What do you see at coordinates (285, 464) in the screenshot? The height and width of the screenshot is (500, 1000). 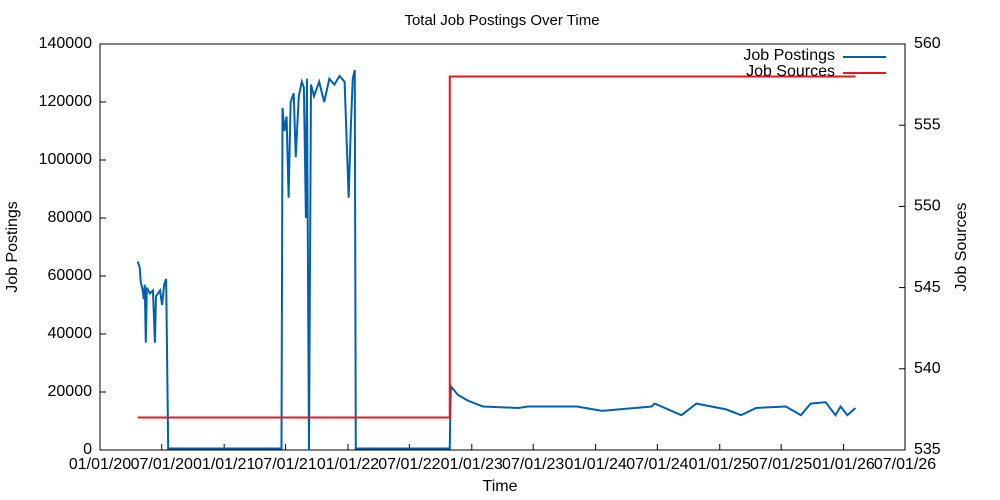 I see `x-tick-label: 07/01/21` at bounding box center [285, 464].